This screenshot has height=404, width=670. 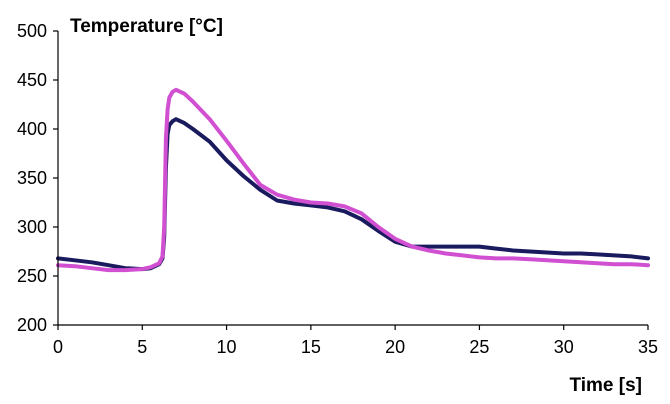 What do you see at coordinates (32, 80) in the screenshot?
I see `y-tick-label: 450` at bounding box center [32, 80].